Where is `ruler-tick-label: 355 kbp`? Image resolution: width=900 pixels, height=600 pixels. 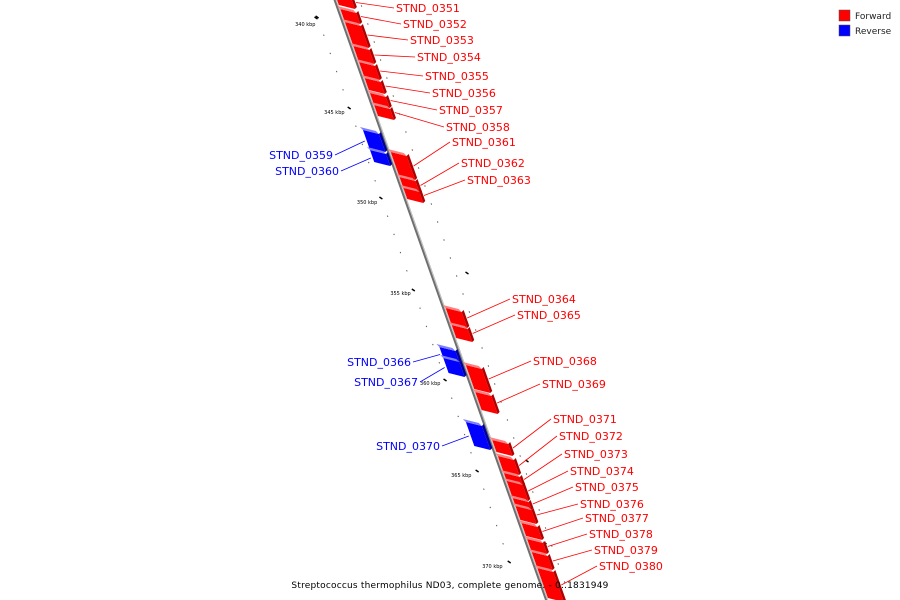 ruler-tick-label: 355 kbp is located at coordinates (400, 294).